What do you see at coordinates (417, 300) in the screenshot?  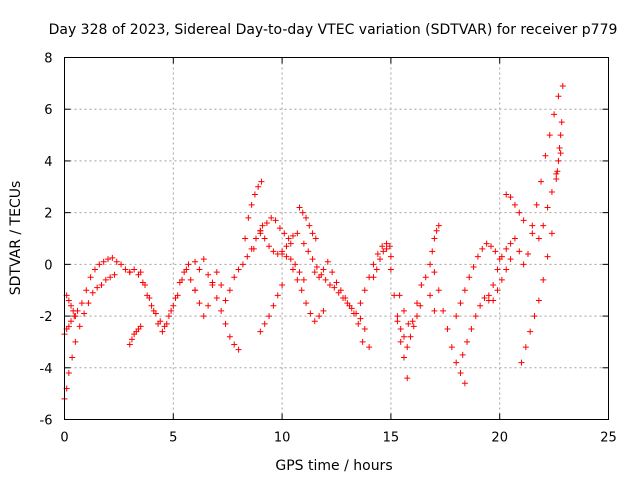 I see `series-seg22` at bounding box center [417, 300].